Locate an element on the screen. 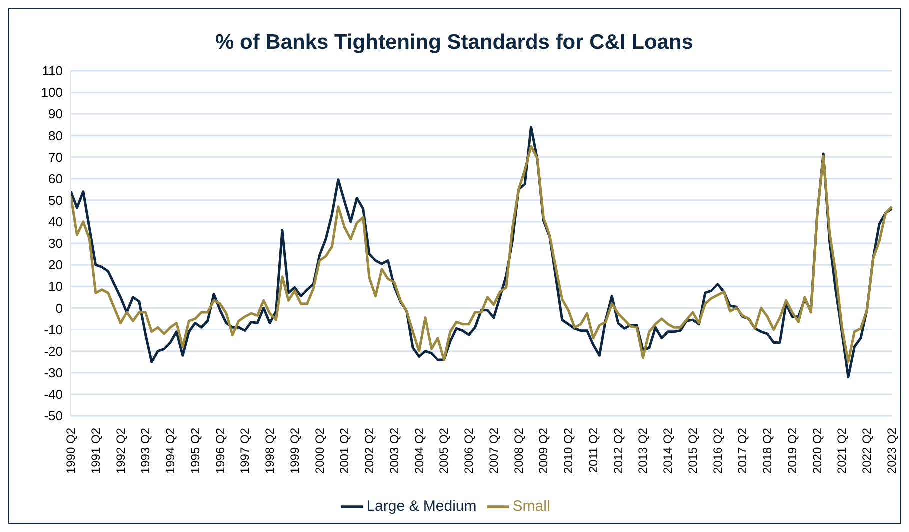  x-tick-label: 2011 Q2 is located at coordinates (593, 451).